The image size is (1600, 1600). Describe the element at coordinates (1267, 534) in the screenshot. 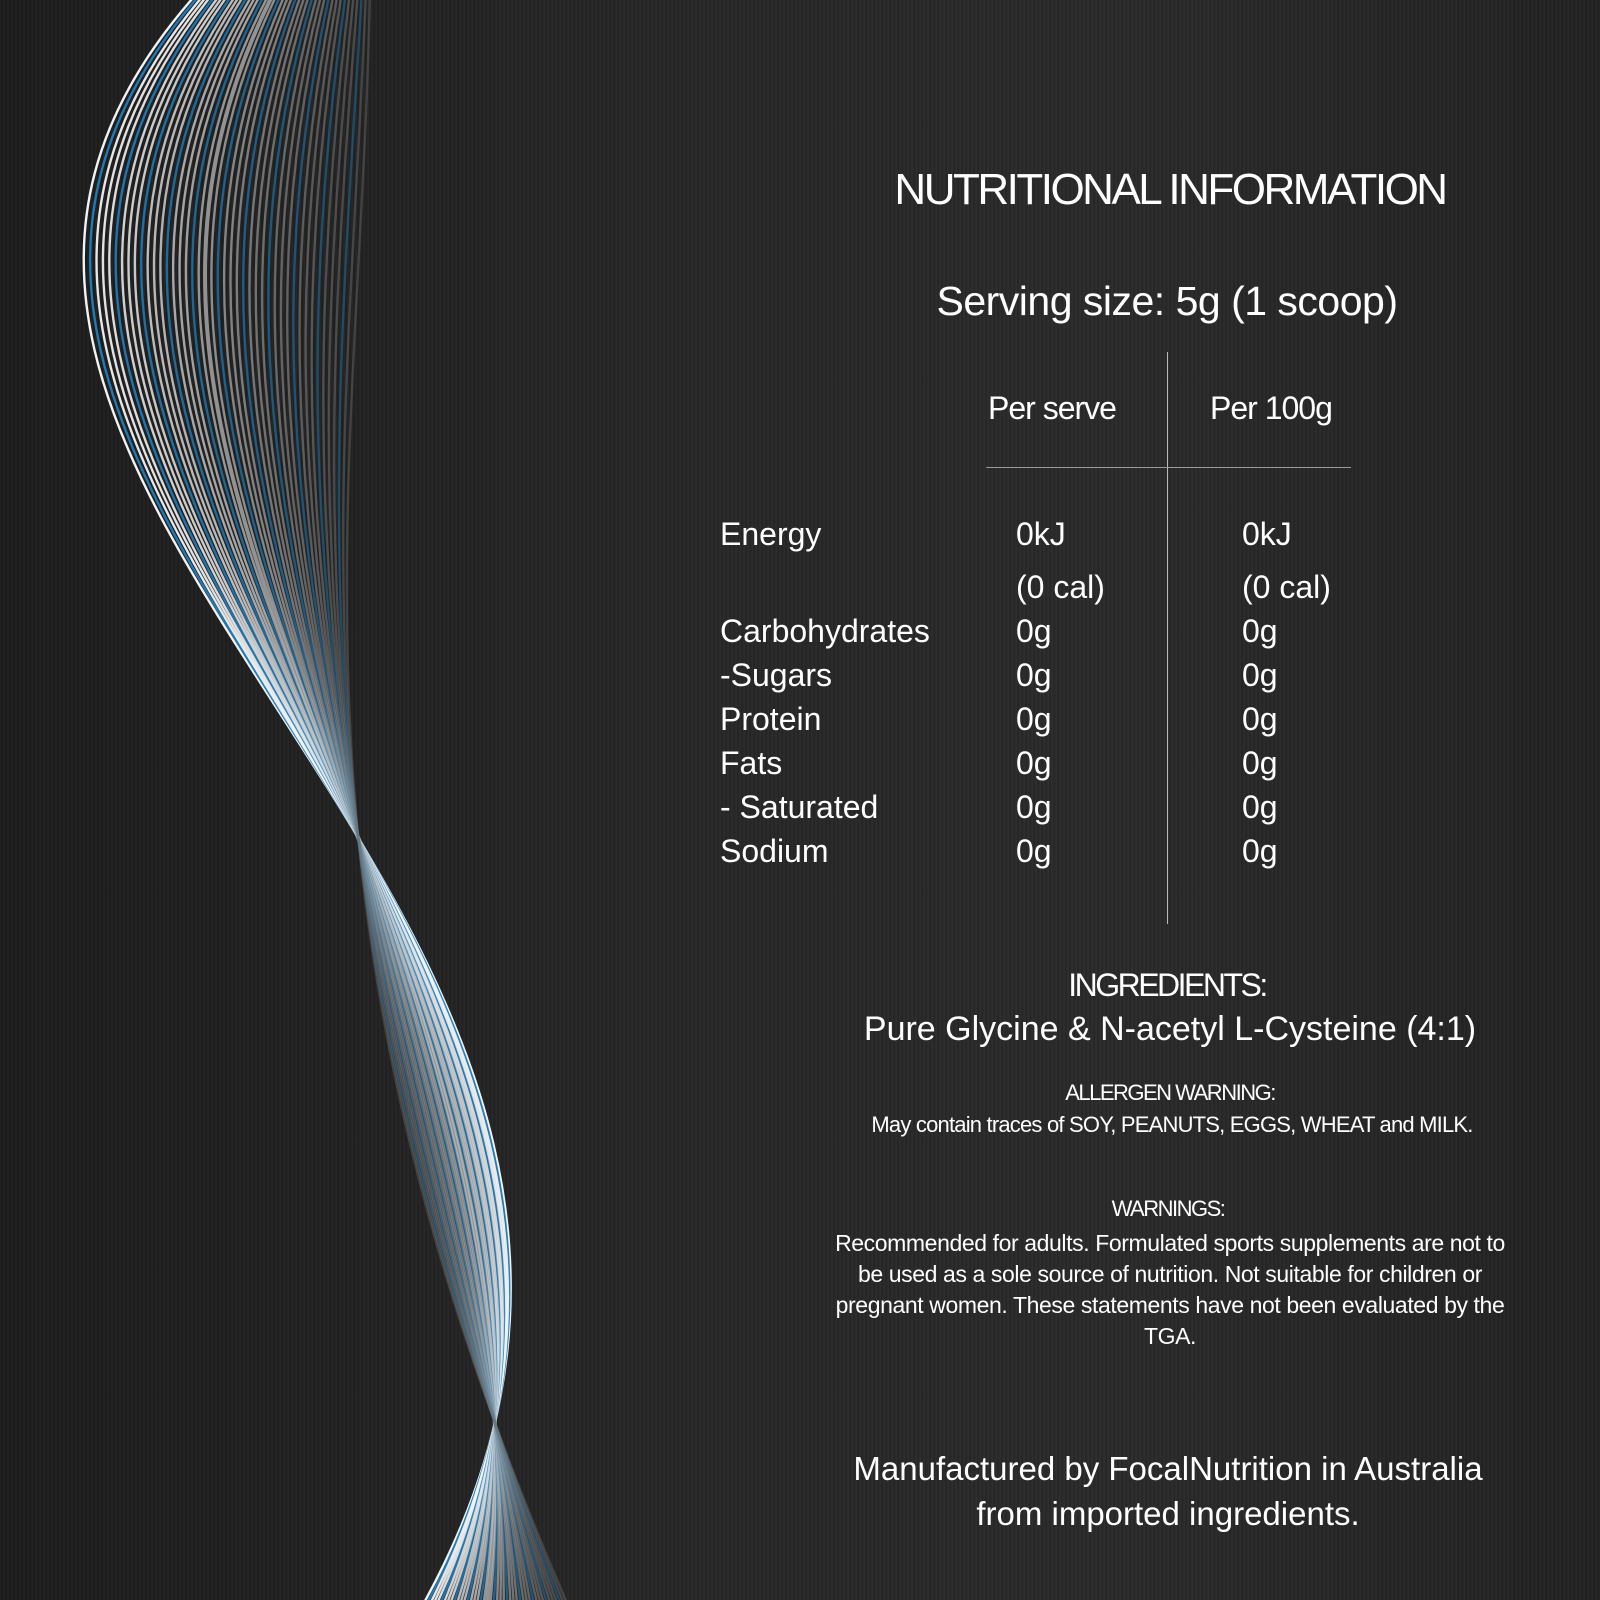

I see `table-cell-per-100g: 0kJ` at that location.